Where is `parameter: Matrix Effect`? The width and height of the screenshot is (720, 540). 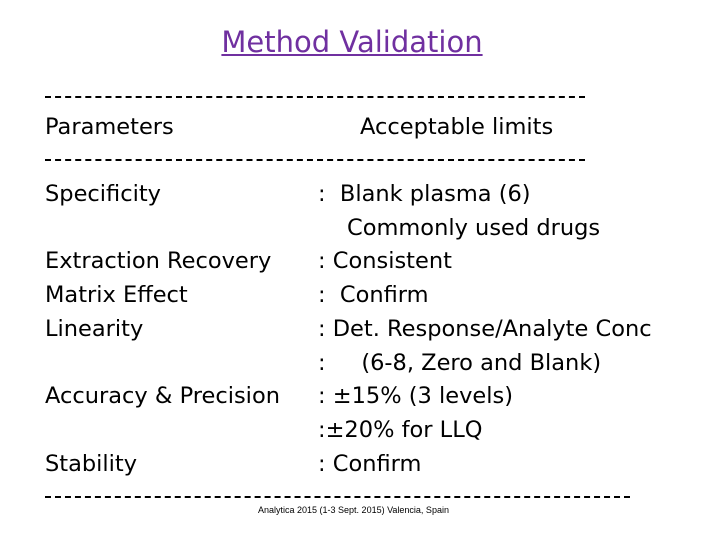 parameter: Matrix Effect is located at coordinates (116, 295).